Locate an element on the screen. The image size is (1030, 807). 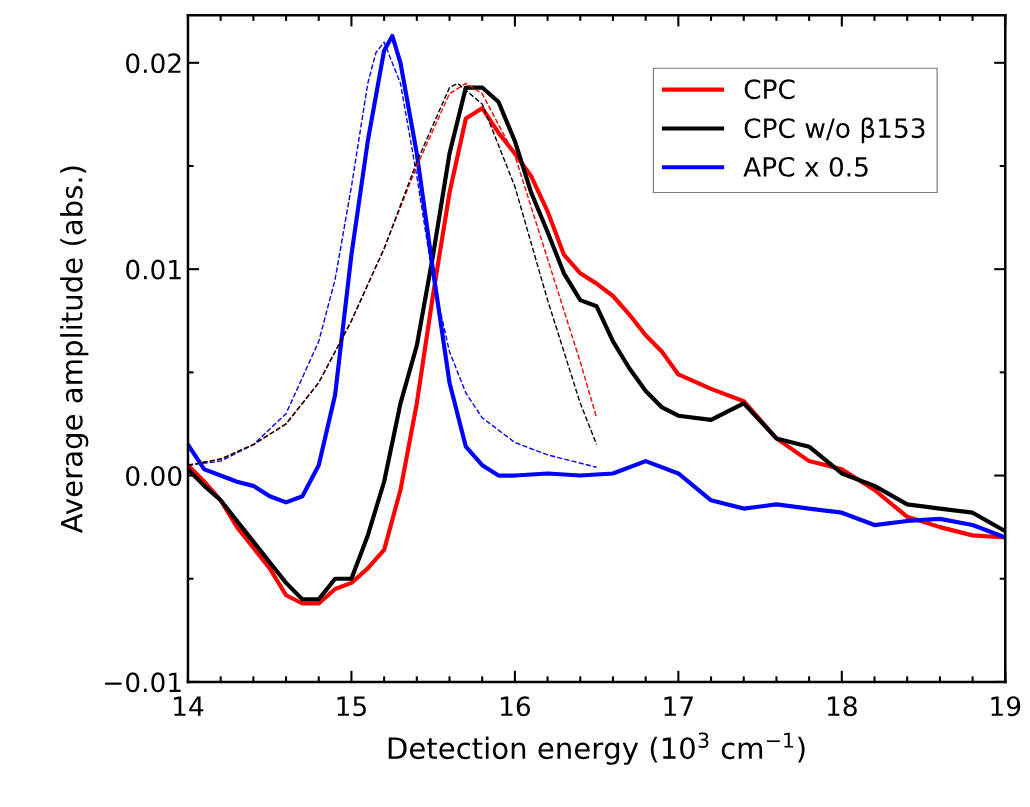
x-tick-label: 18 is located at coordinates (842, 706).